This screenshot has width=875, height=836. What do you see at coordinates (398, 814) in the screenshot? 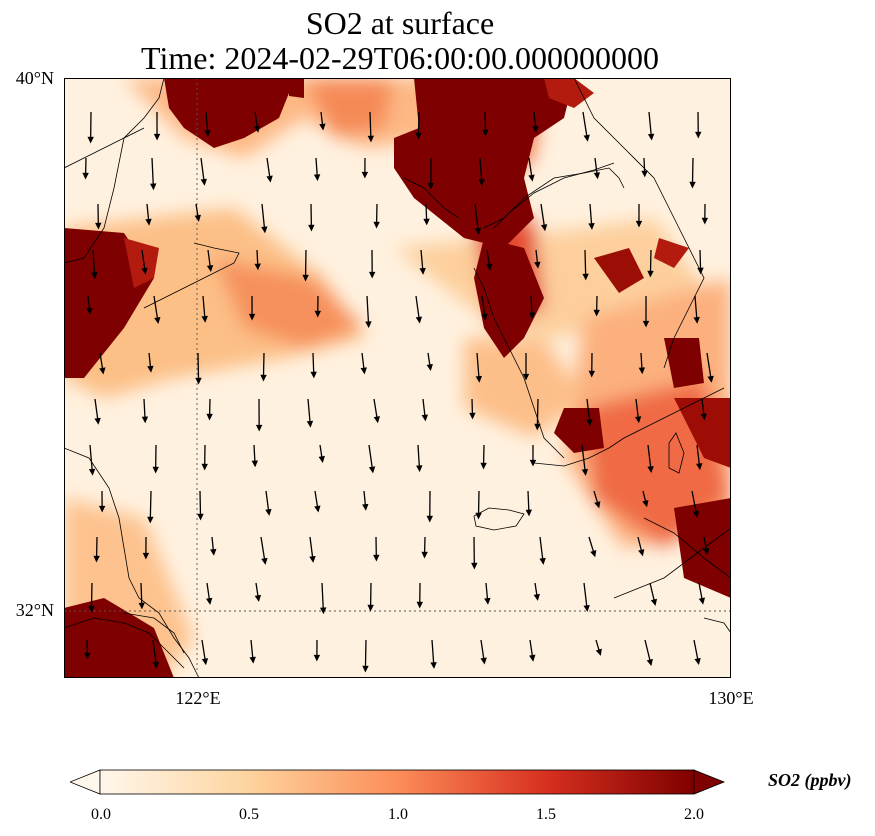
I see `colorbar-tick-2: 1.0` at bounding box center [398, 814].